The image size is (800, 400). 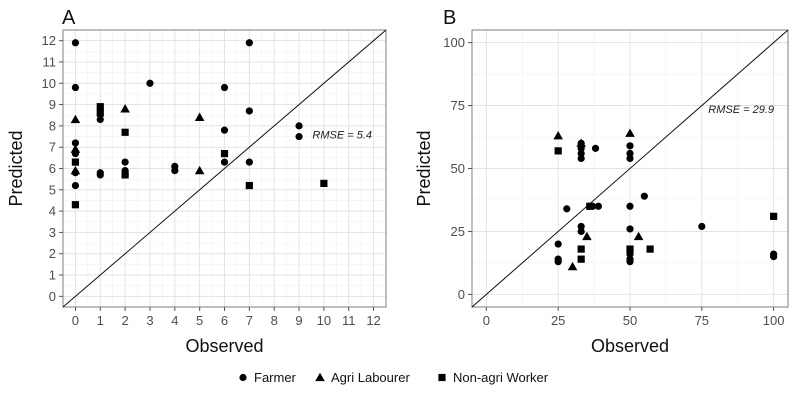 What do you see at coordinates (298, 320) in the screenshot?
I see `x-tick-label: 9` at bounding box center [298, 320].